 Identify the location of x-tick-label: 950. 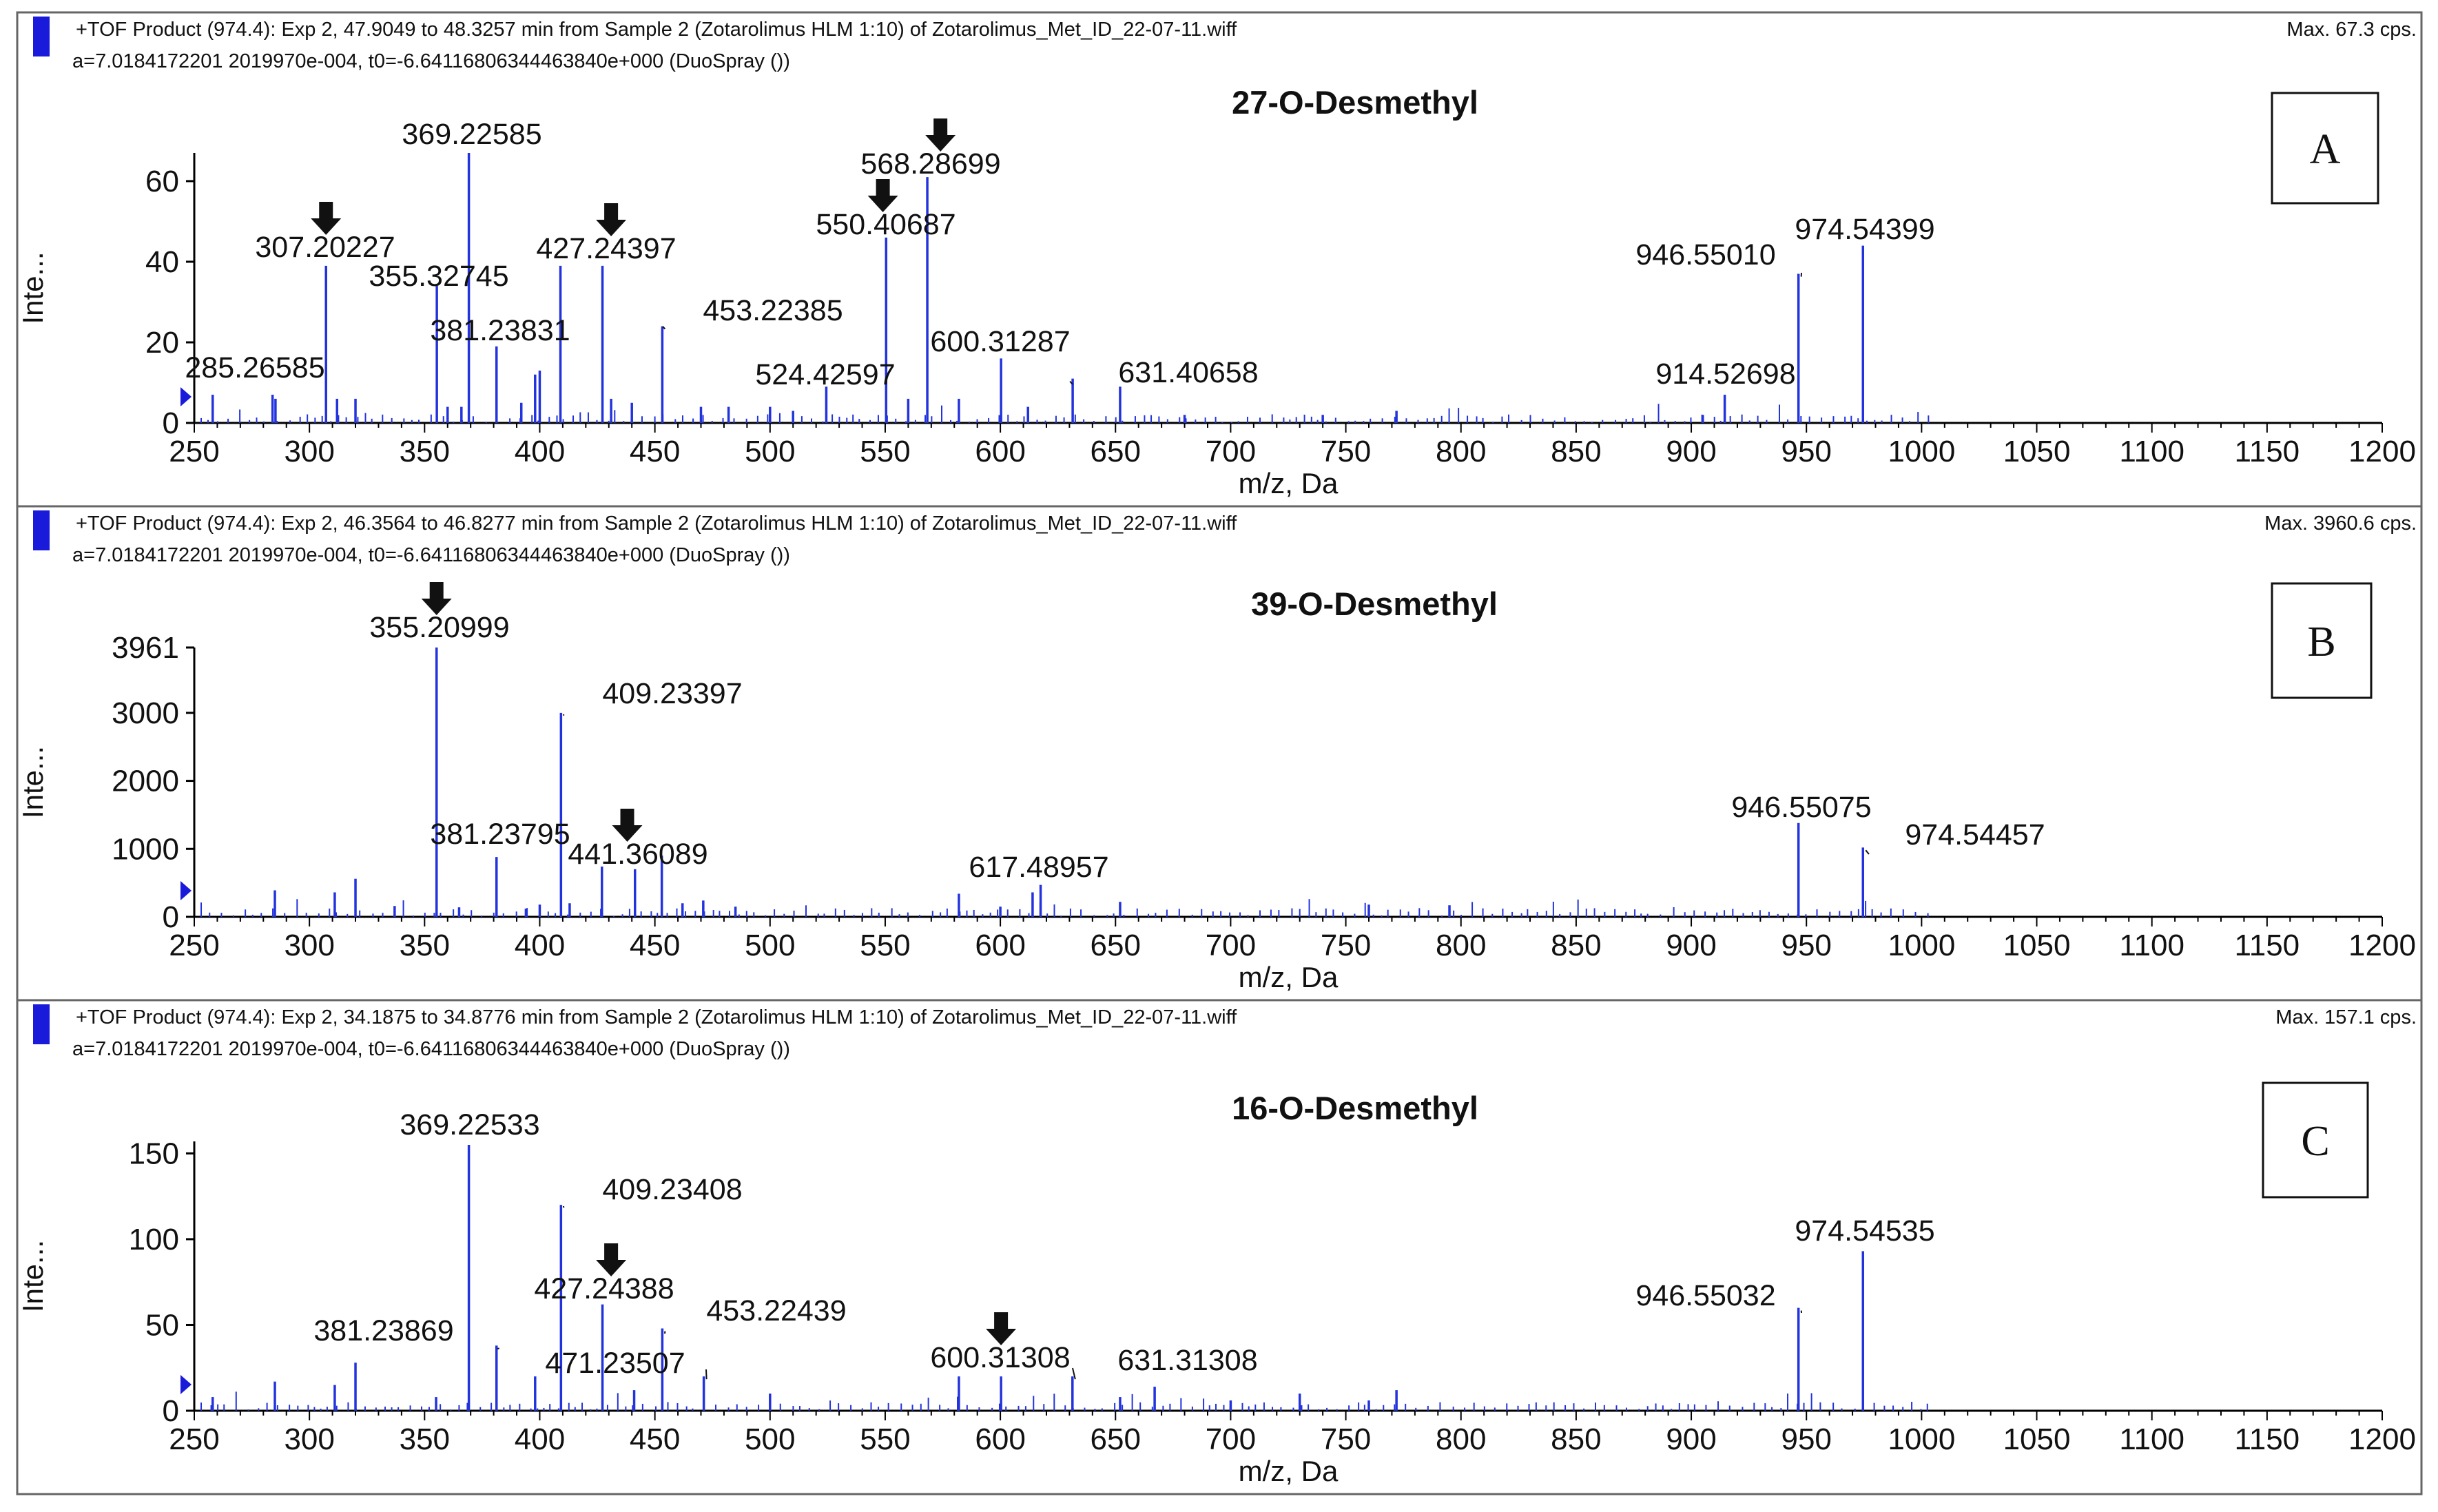
(1806, 451).